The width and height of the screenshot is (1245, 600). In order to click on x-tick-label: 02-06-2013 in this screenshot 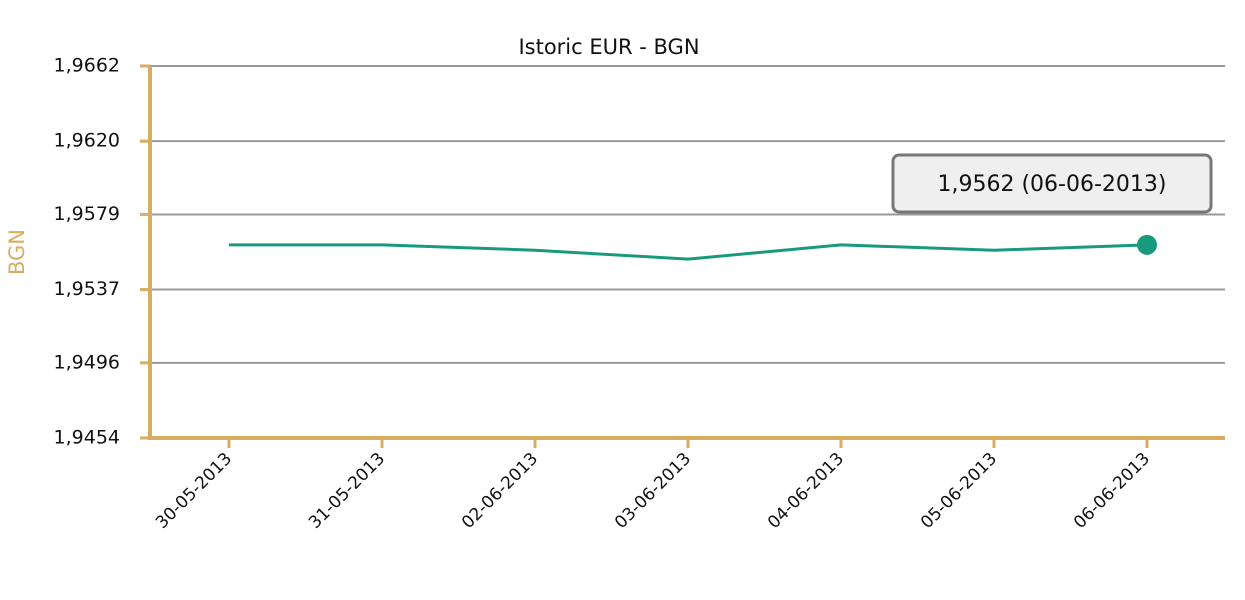, I will do `click(500, 491)`.